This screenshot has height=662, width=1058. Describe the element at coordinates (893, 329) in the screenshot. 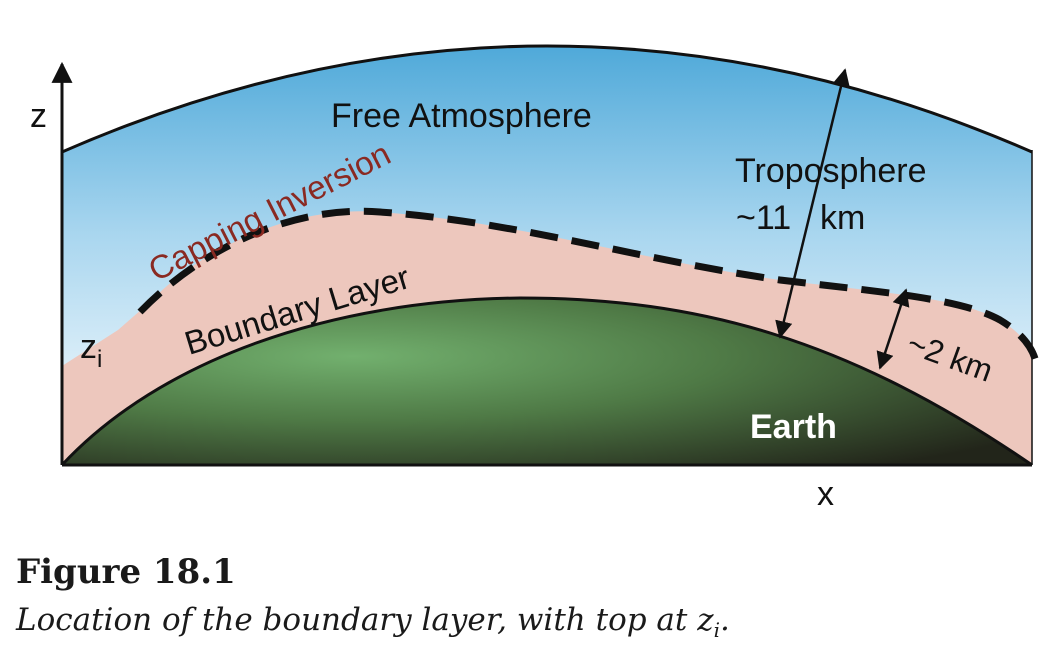

I see `boundary-depth-arrow` at that location.